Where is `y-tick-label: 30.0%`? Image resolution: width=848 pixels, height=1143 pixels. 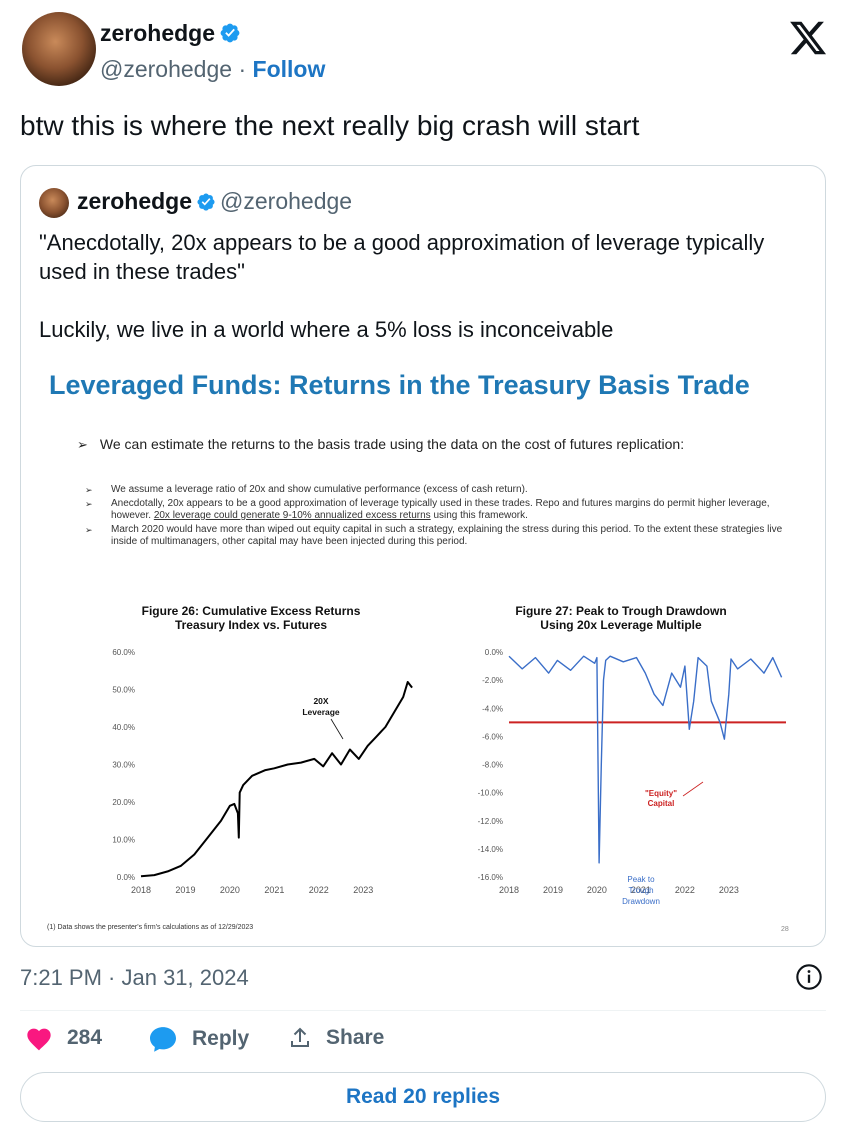 y-tick-label: 30.0% is located at coordinates (123, 765).